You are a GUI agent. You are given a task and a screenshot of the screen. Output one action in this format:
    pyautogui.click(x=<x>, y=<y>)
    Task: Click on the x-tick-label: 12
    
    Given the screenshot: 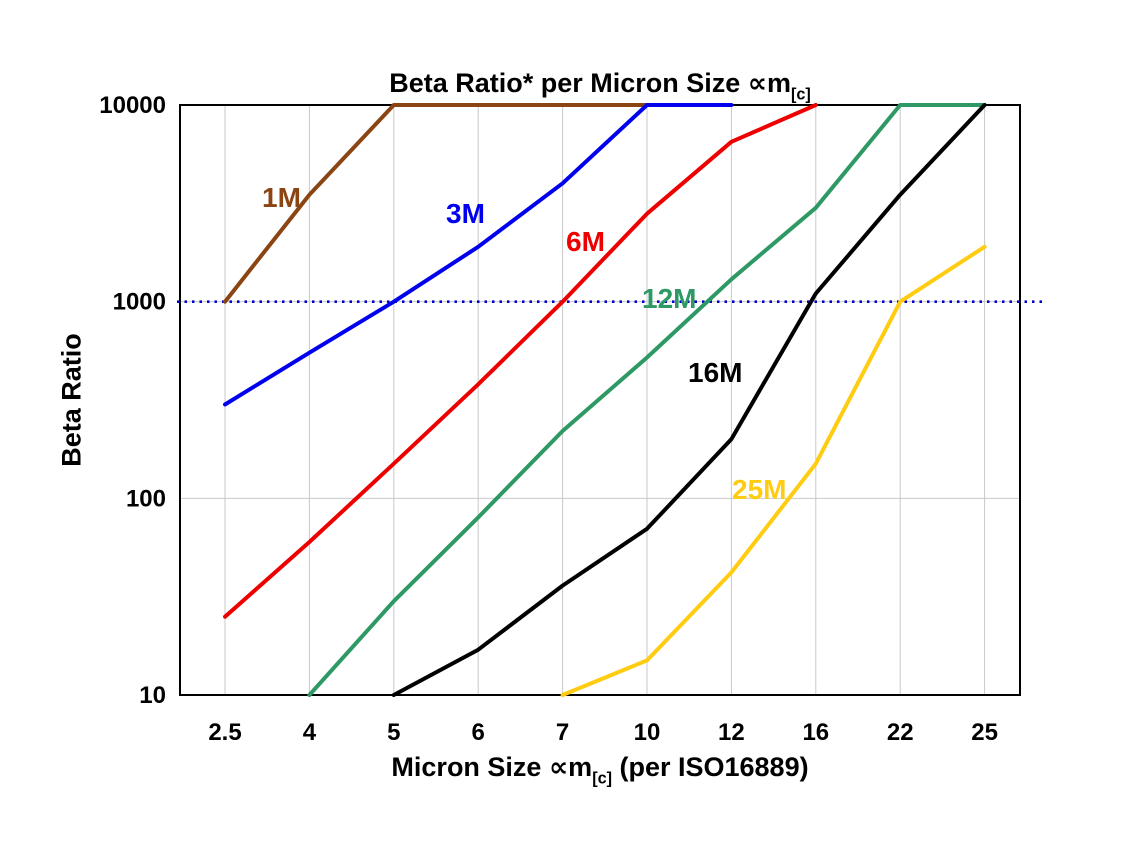 What is the action you would take?
    pyautogui.click(x=731, y=732)
    